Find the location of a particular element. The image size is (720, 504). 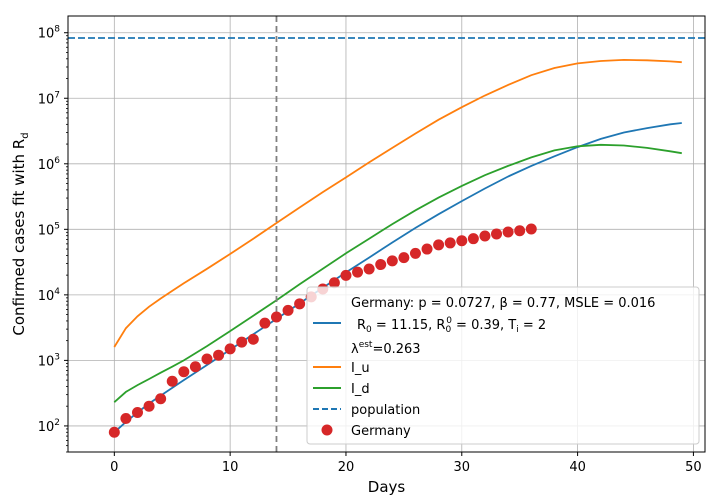

legend-fit-line3: λest=0.263 is located at coordinates (386, 348).